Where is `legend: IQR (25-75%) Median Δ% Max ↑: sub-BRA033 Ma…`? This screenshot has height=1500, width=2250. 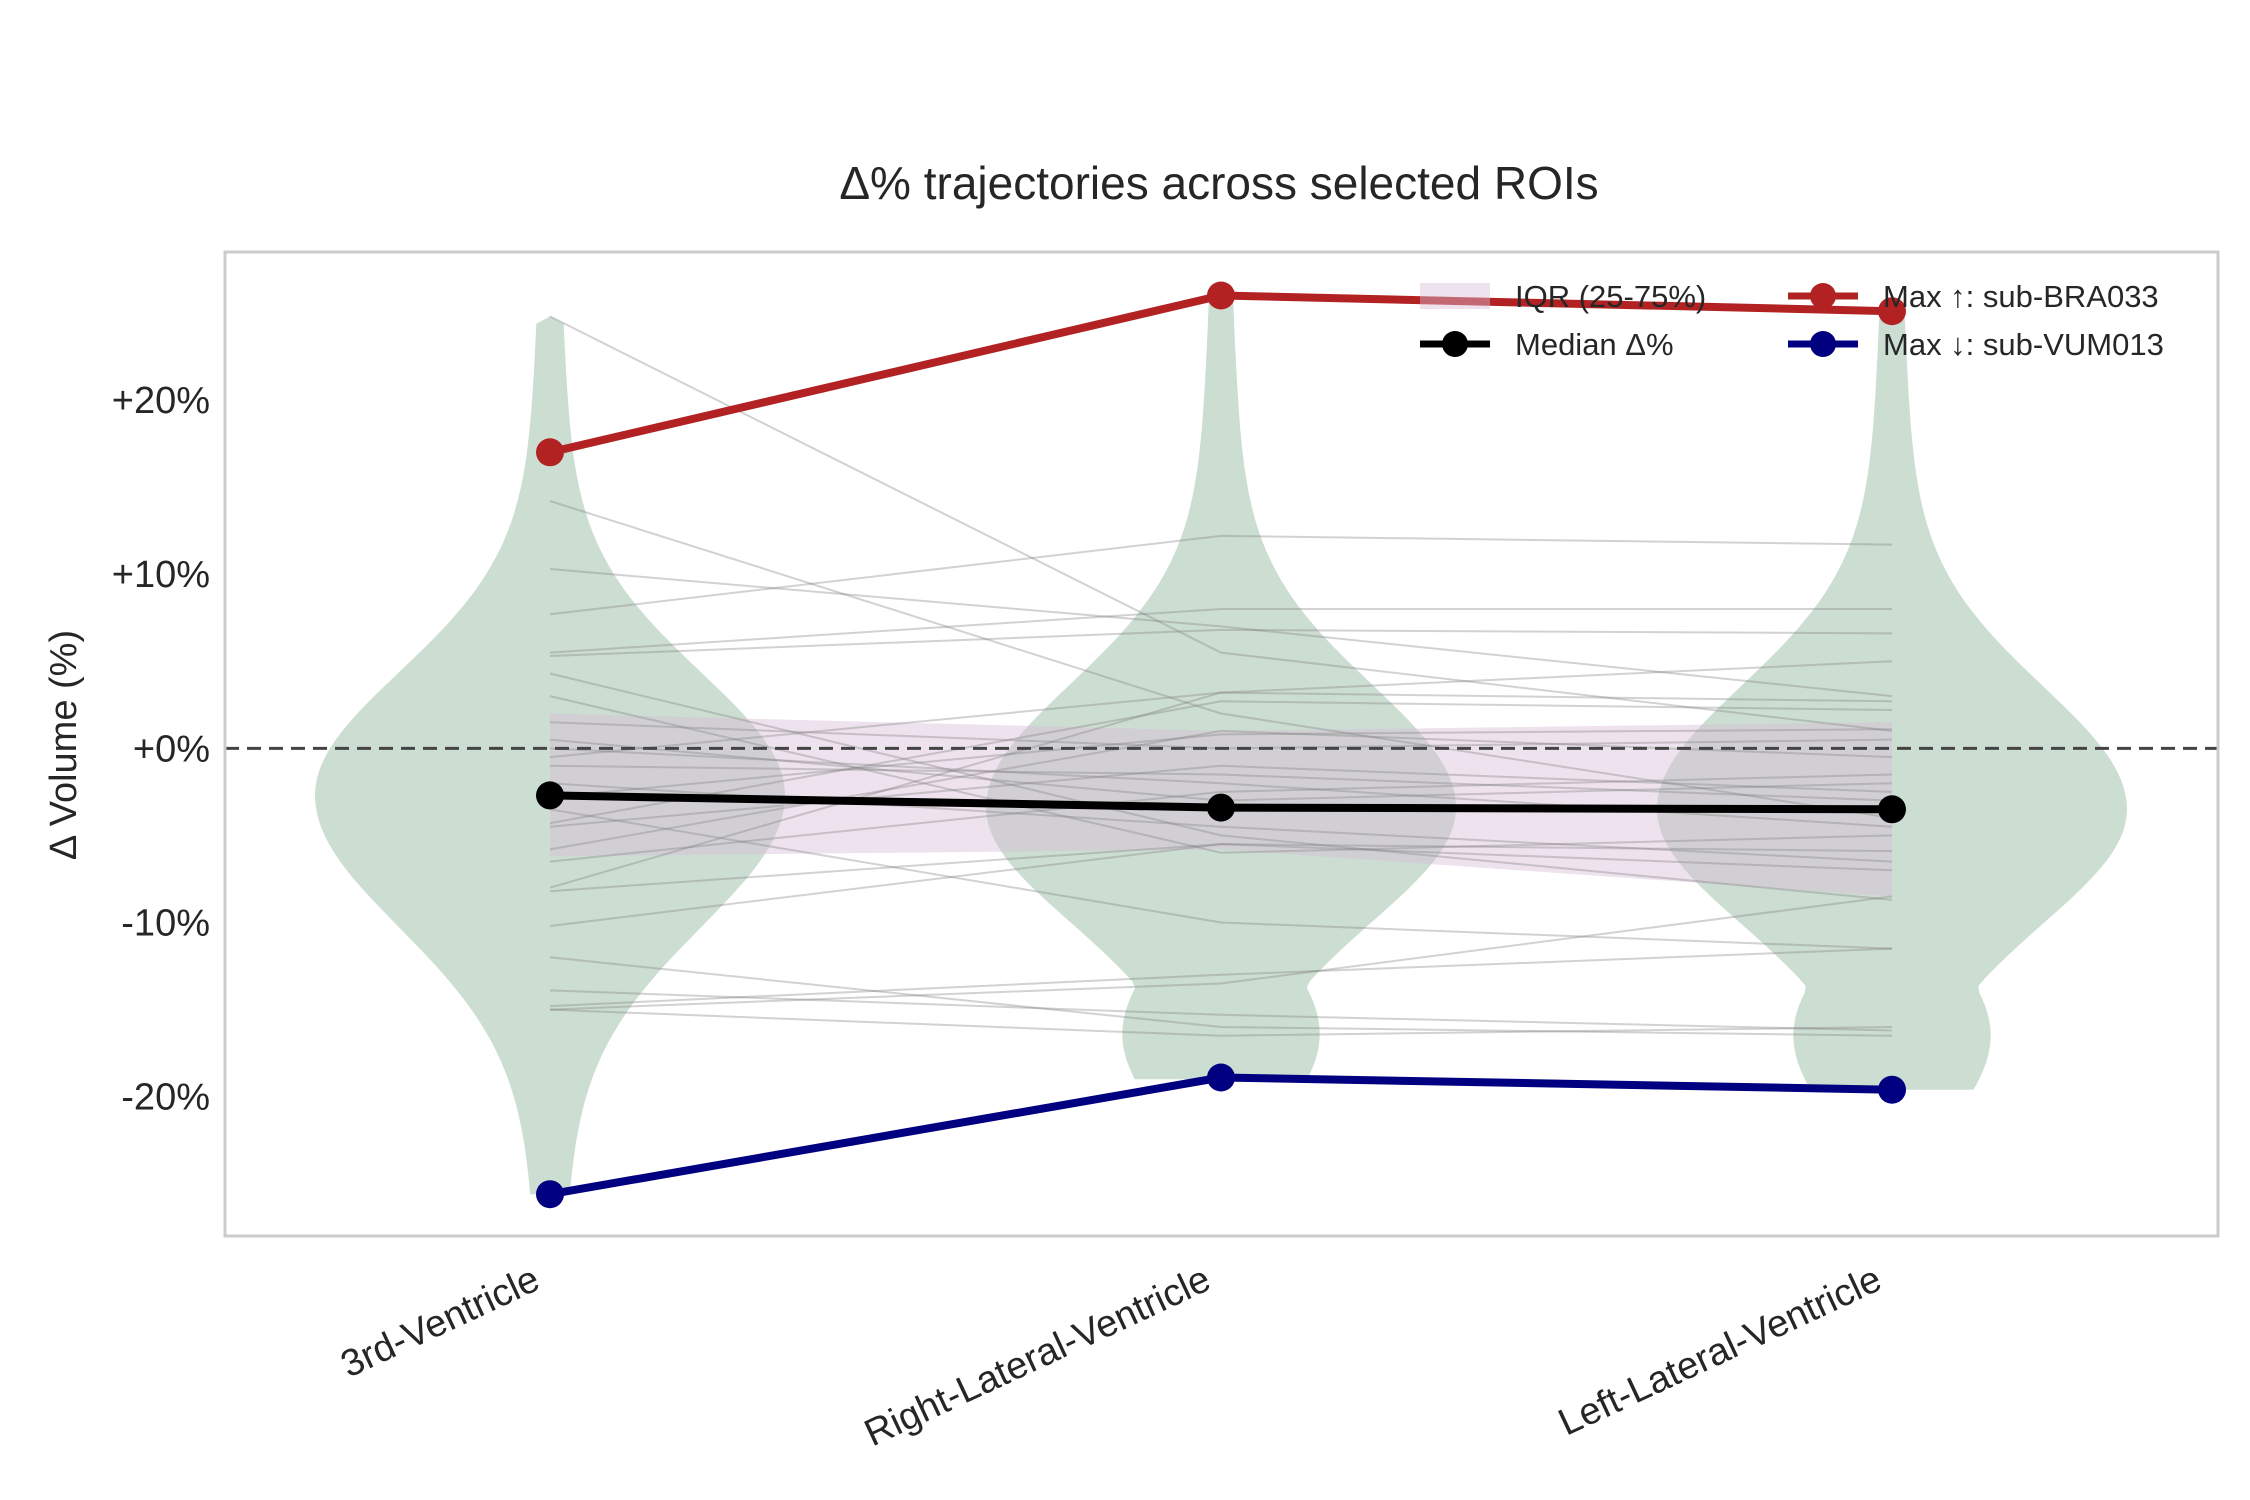
legend: IQR (25-75%) Median Δ% Max ↑: sub-BRA033 Ma… is located at coordinates (1792, 320).